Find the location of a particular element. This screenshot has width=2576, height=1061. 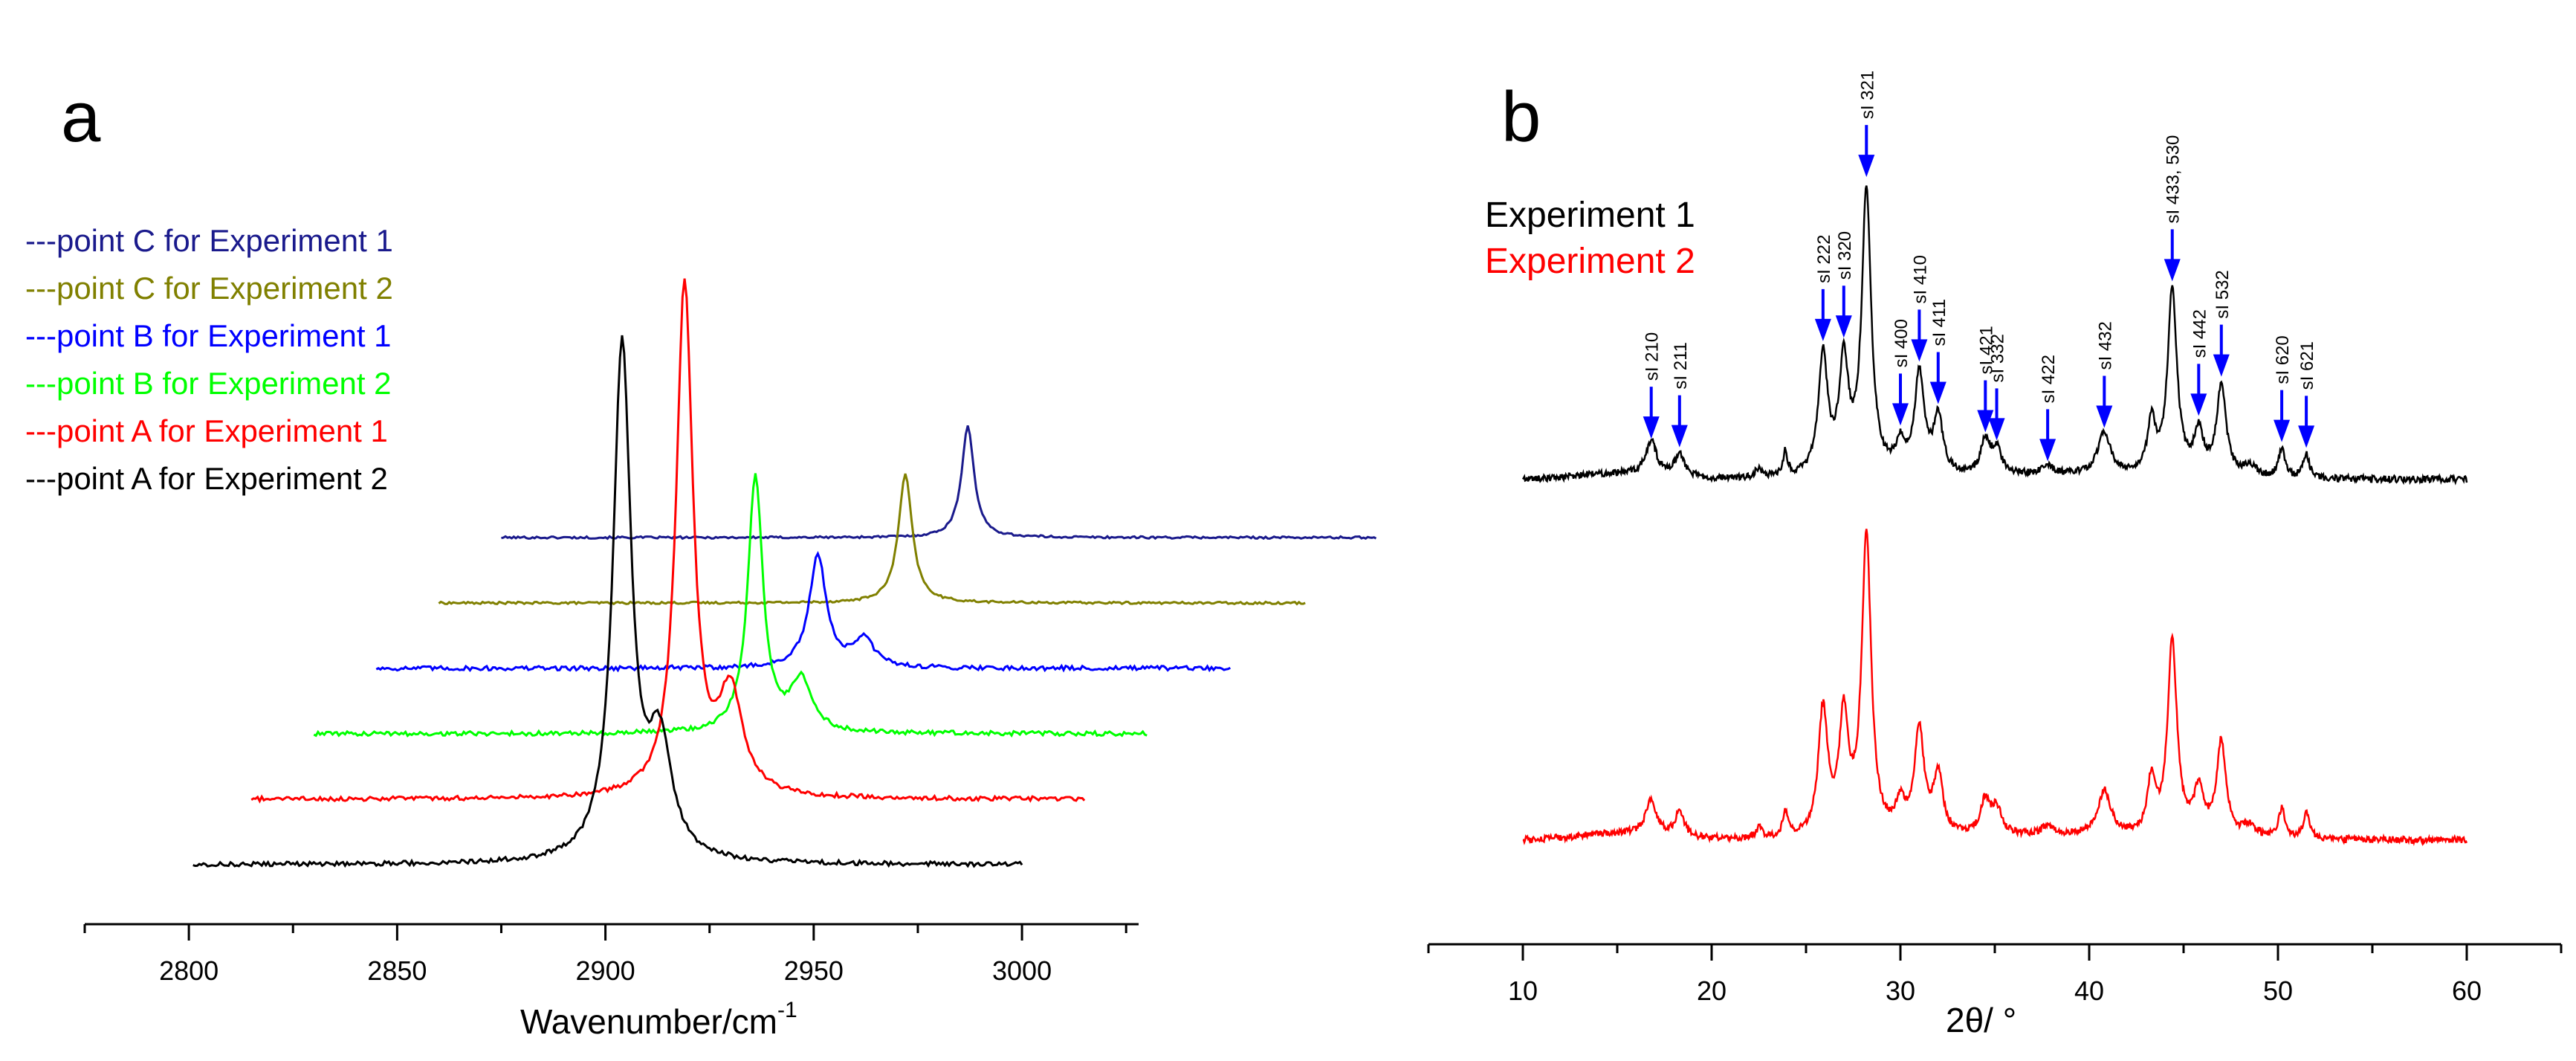

panel-a-label: a is located at coordinates (81, 117).